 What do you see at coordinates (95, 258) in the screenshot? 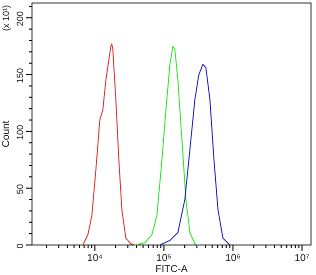
I see `x-tick-label: 10⁴` at bounding box center [95, 258].